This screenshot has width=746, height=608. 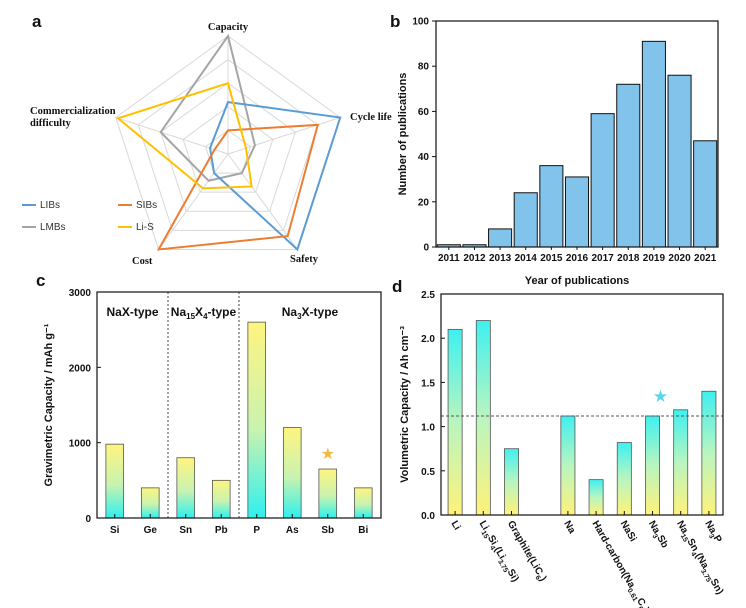 I want to click on x-tick-label: As, so click(x=292, y=530).